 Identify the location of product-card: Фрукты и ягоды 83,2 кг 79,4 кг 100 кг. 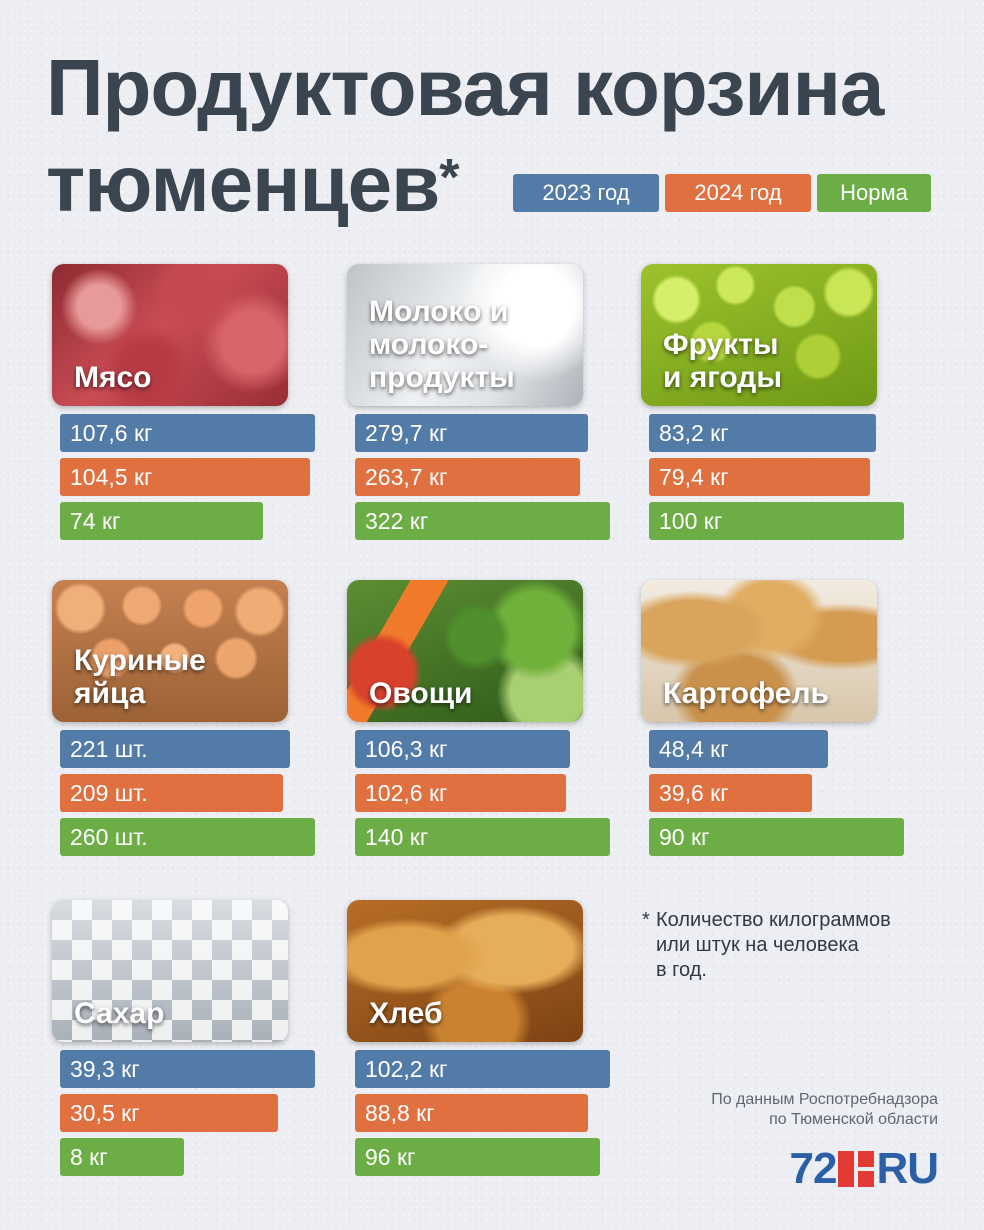
(772, 405).